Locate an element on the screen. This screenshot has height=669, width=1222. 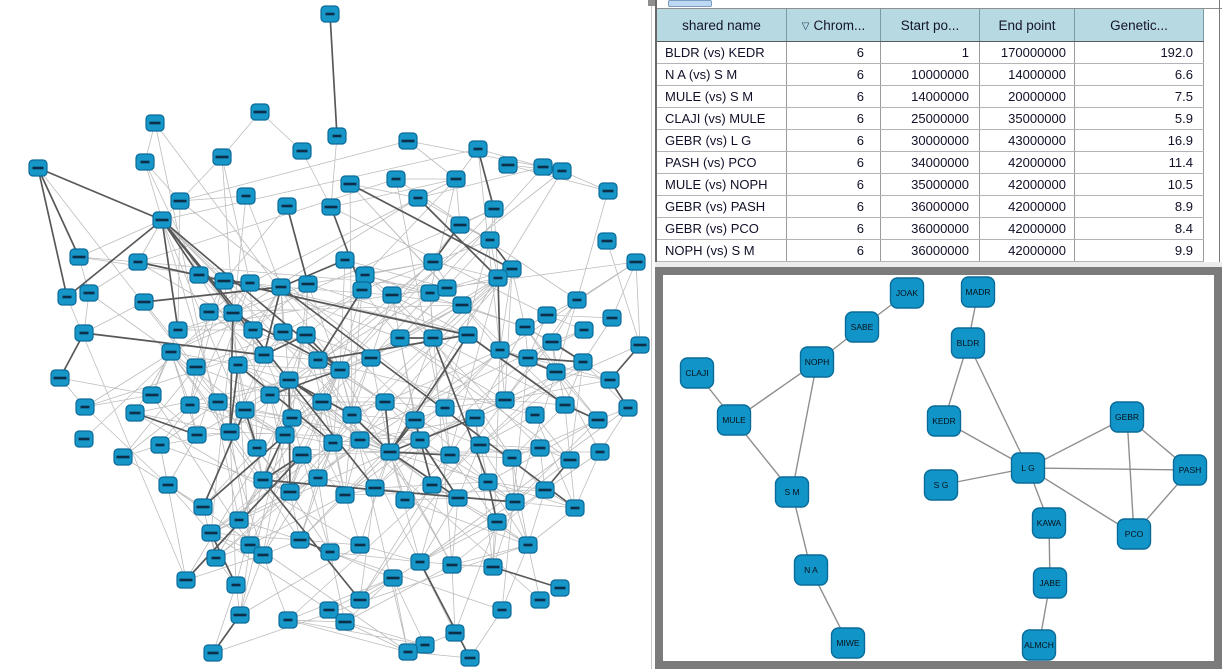
node-label: JABE is located at coordinates (1050, 583).